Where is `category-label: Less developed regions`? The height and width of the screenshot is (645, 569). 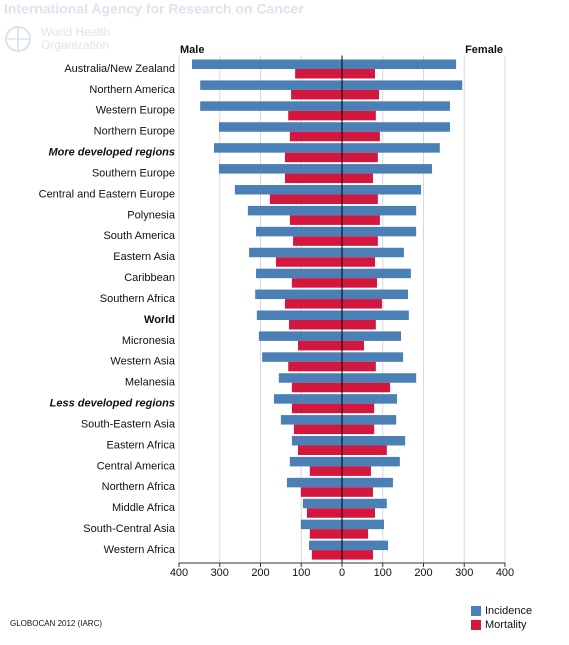
category-label: Less developed regions is located at coordinates (112, 404).